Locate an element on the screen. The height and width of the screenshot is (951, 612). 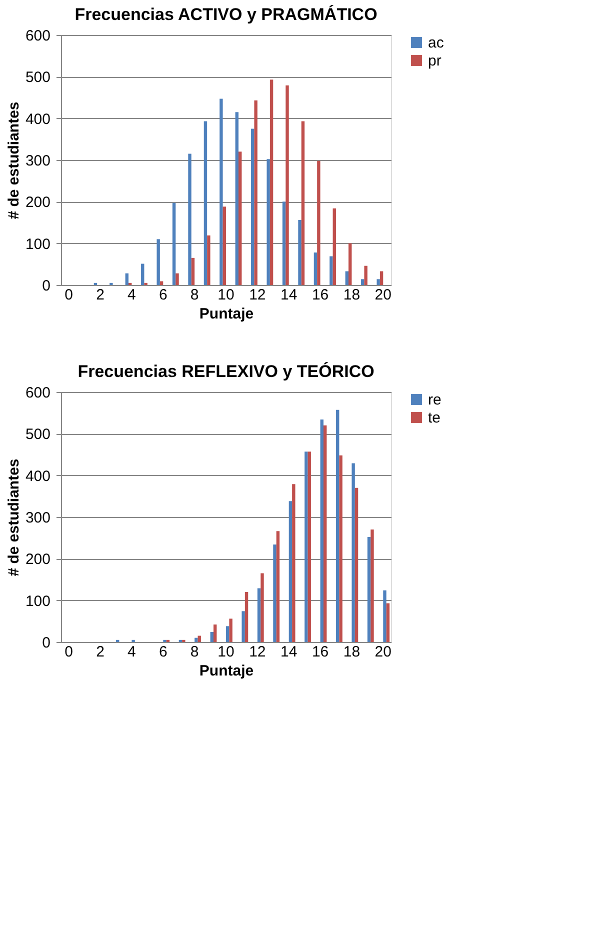
legend-label: ac is located at coordinates (436, 43).